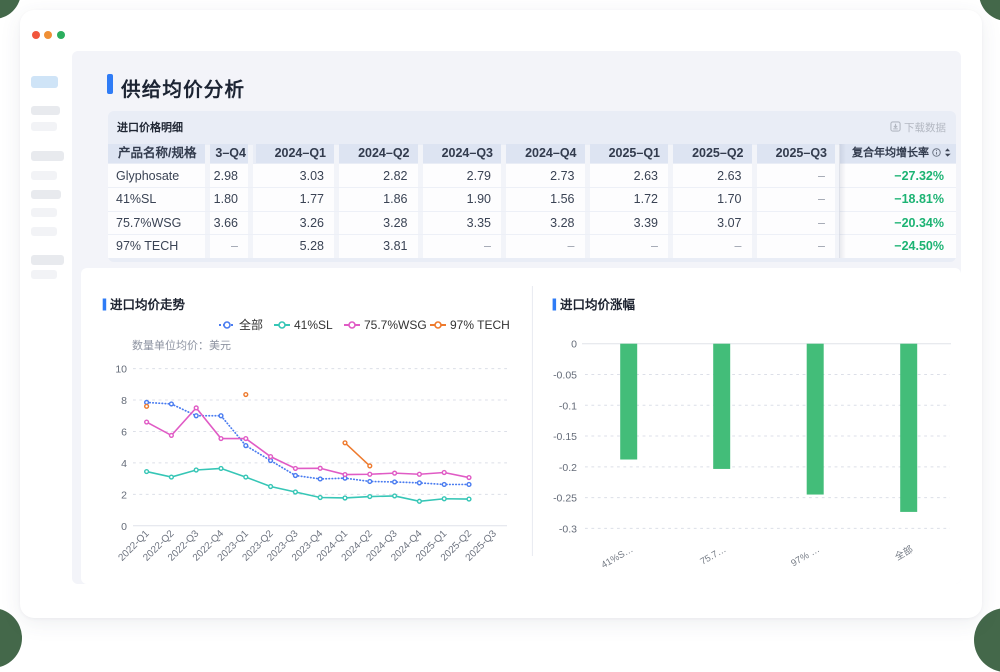  What do you see at coordinates (124, 464) in the screenshot?
I see `svg-text: 4` at bounding box center [124, 464].